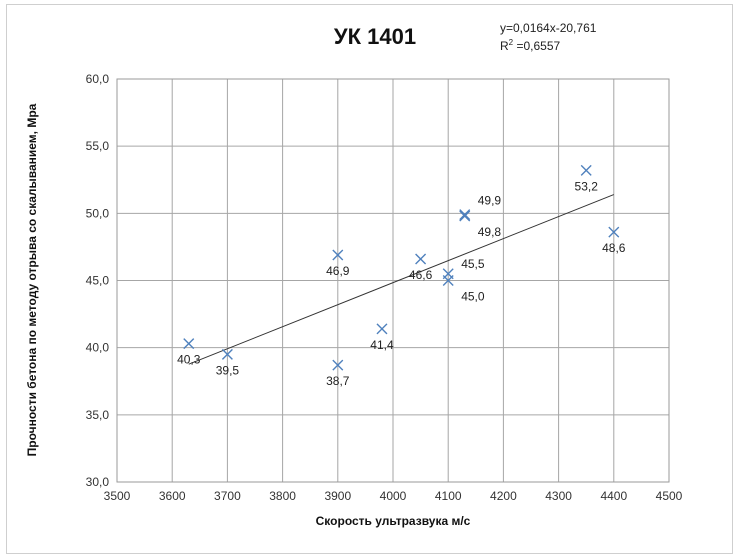 This screenshot has height=560, width=739. What do you see at coordinates (98, 213) in the screenshot?
I see `y-tick-label: 50,0` at bounding box center [98, 213].